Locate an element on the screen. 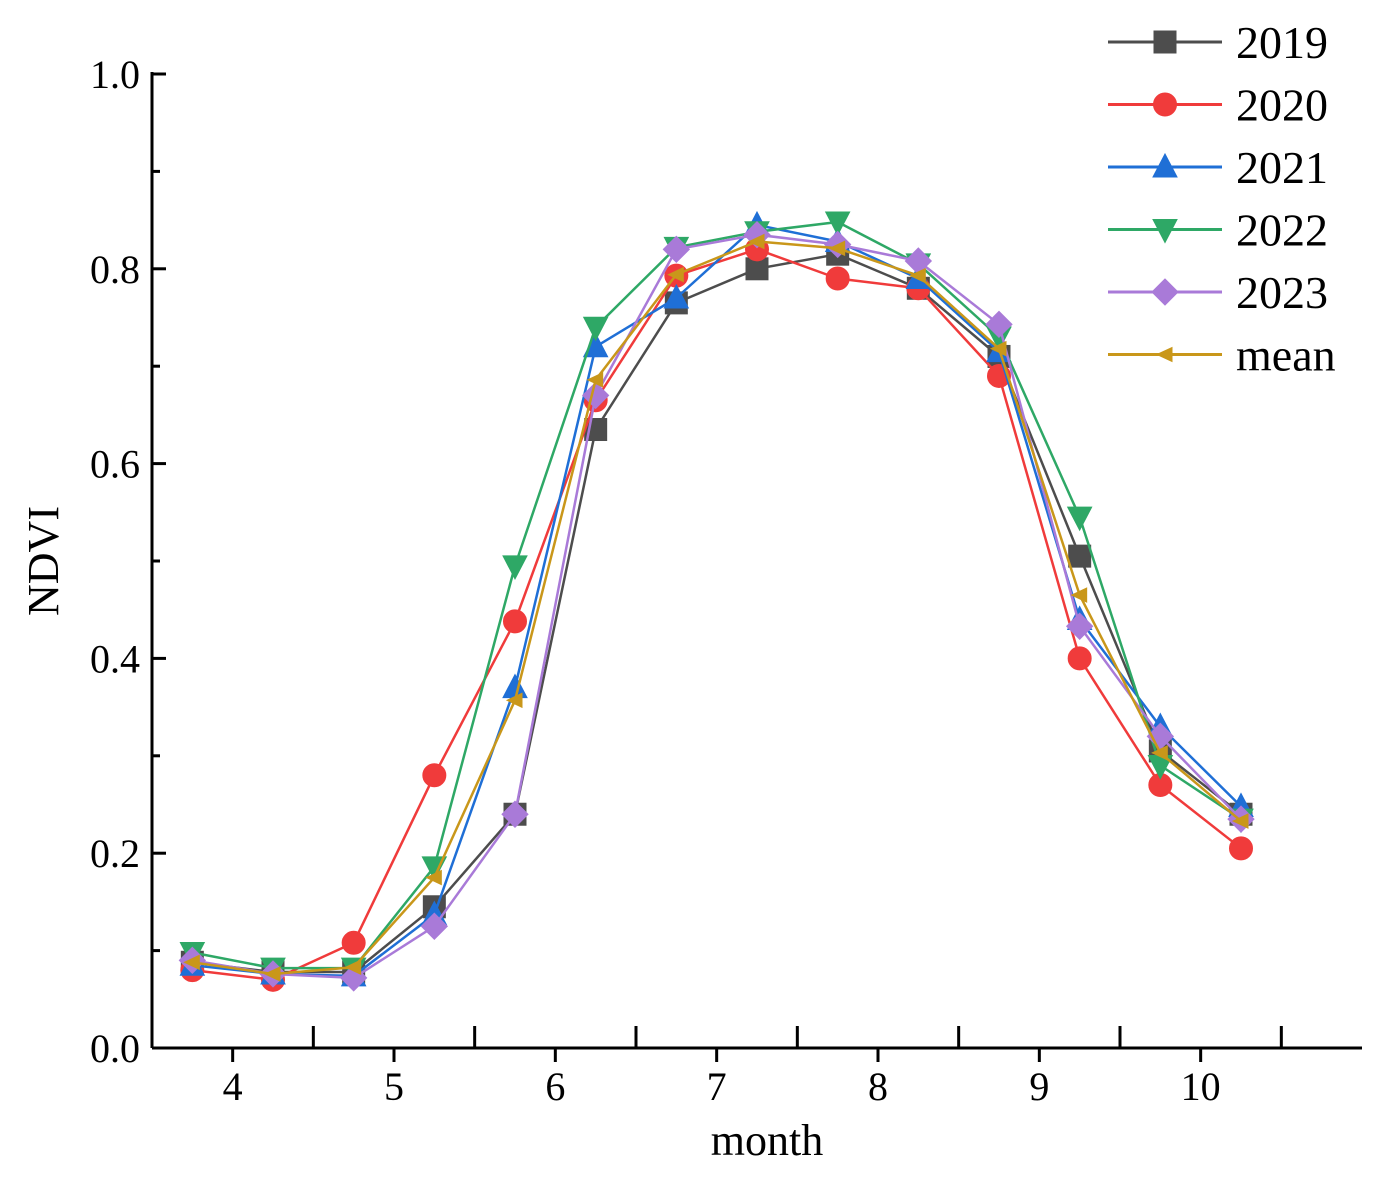 The image size is (1381, 1184). legend-label: 2020 is located at coordinates (1282, 105).